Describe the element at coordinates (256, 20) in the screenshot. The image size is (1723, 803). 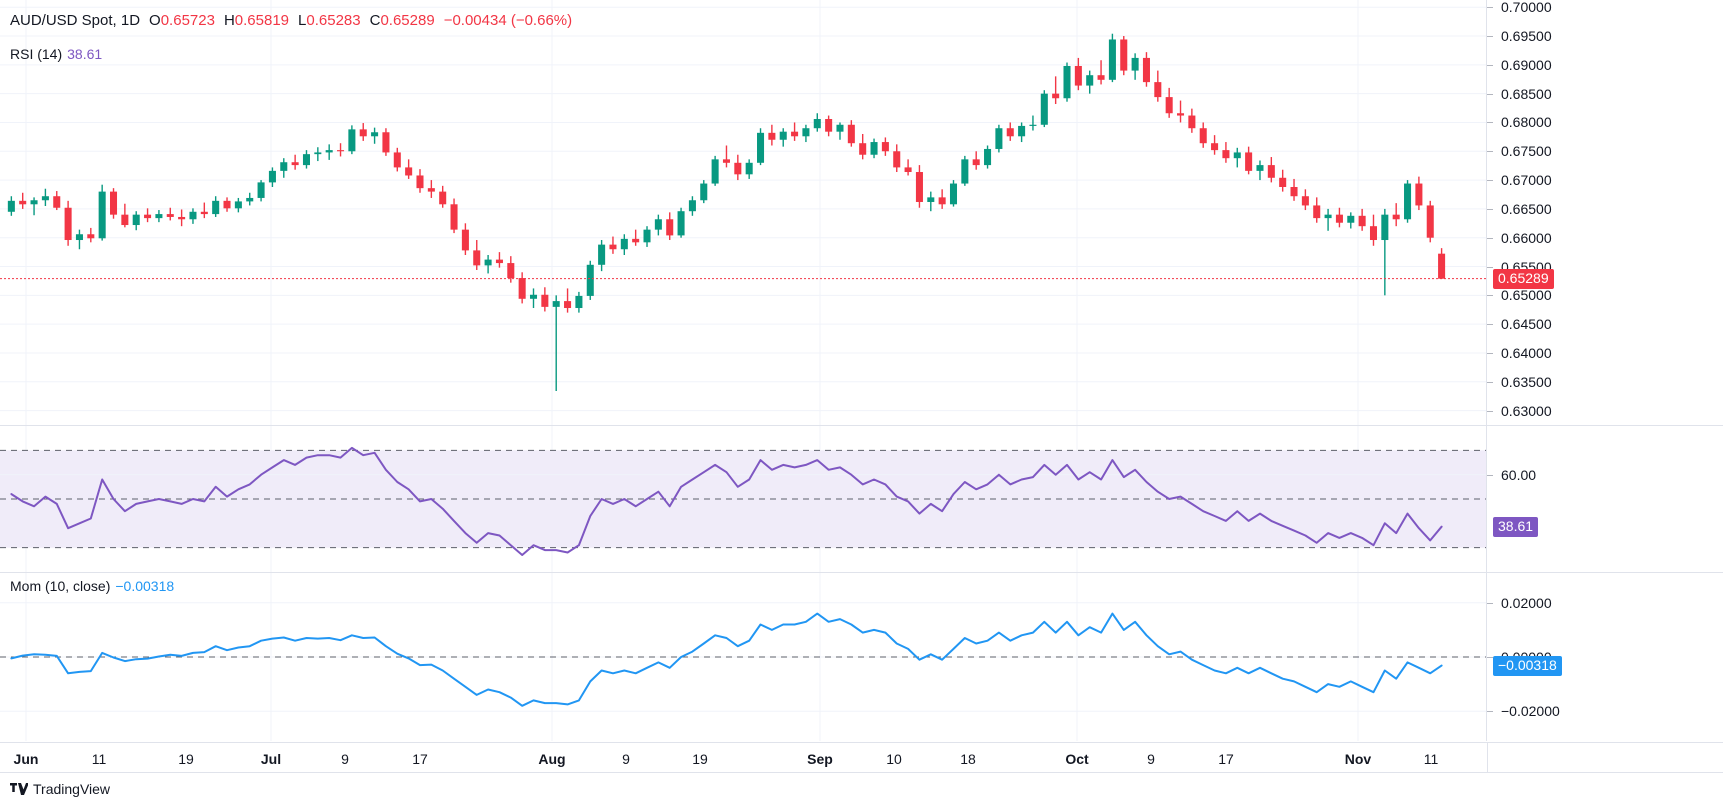
I see `ohlc-high: H0.65819` at that location.